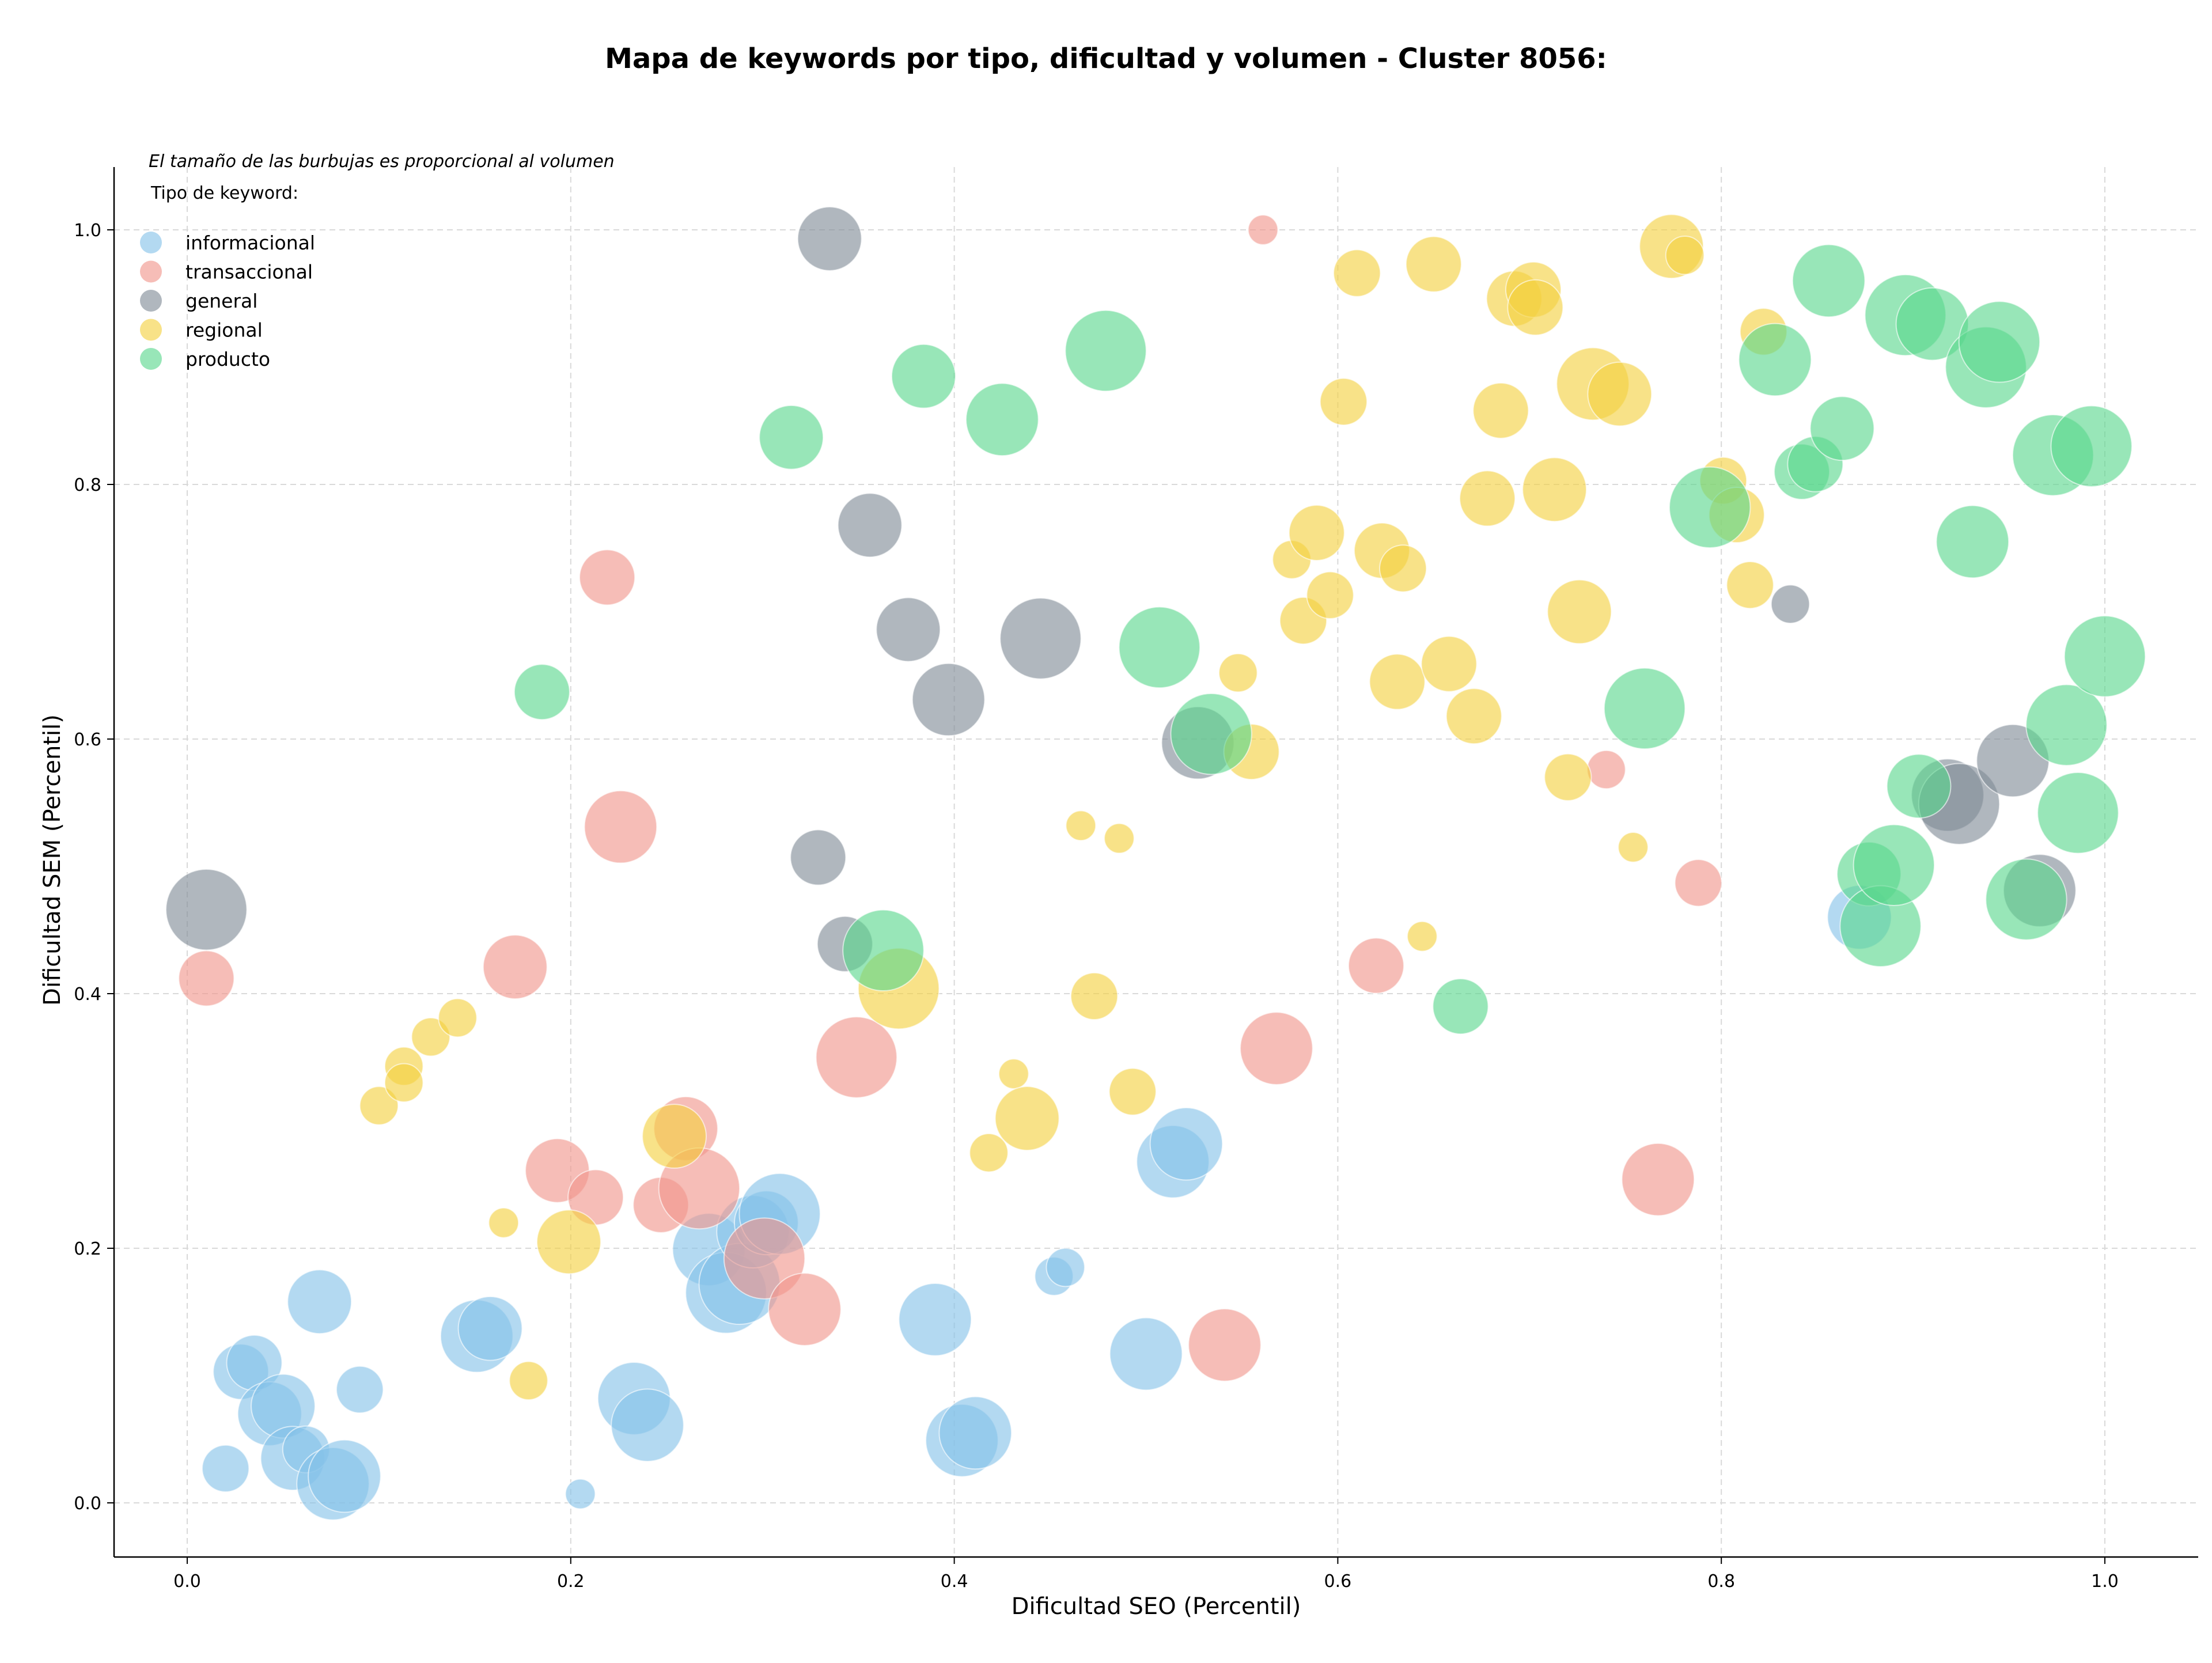  What do you see at coordinates (571, 1581) in the screenshot?
I see `x-tick-label: 0.2` at bounding box center [571, 1581].